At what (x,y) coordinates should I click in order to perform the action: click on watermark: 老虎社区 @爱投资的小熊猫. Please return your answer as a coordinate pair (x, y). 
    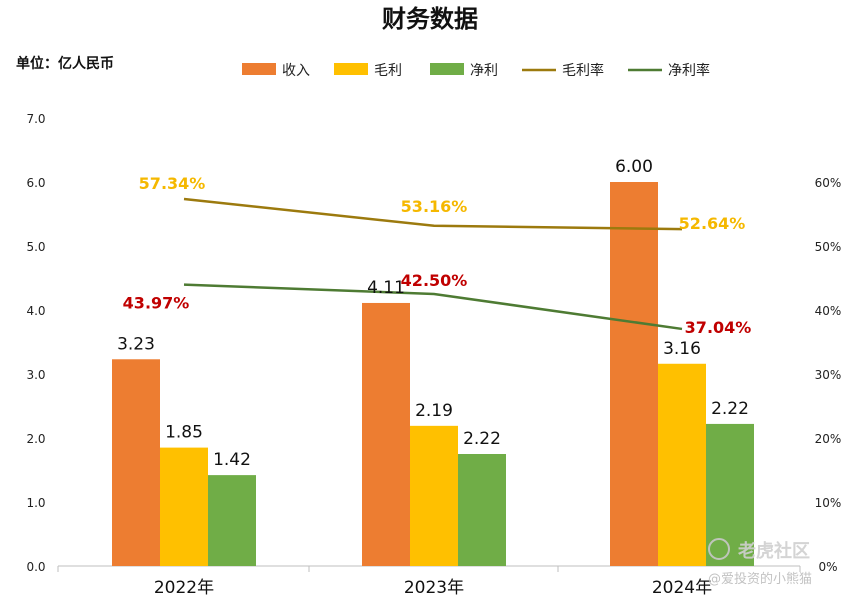
    Looking at the image, I should click on (760, 562).